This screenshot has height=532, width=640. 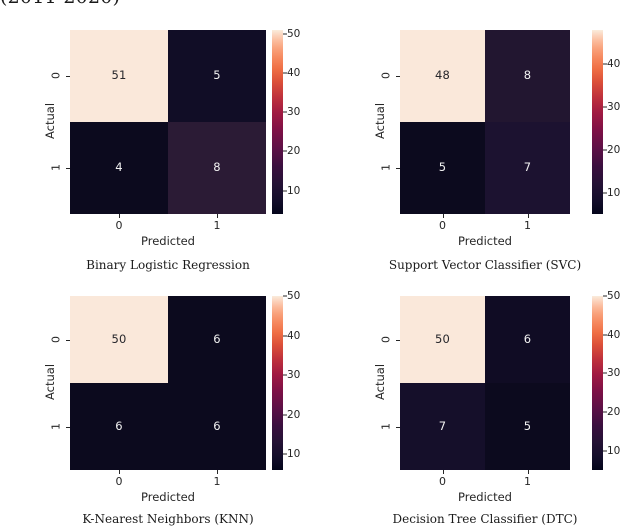 What do you see at coordinates (168, 265) in the screenshot?
I see `subplot-caption: Binary Logistic Regression` at bounding box center [168, 265].